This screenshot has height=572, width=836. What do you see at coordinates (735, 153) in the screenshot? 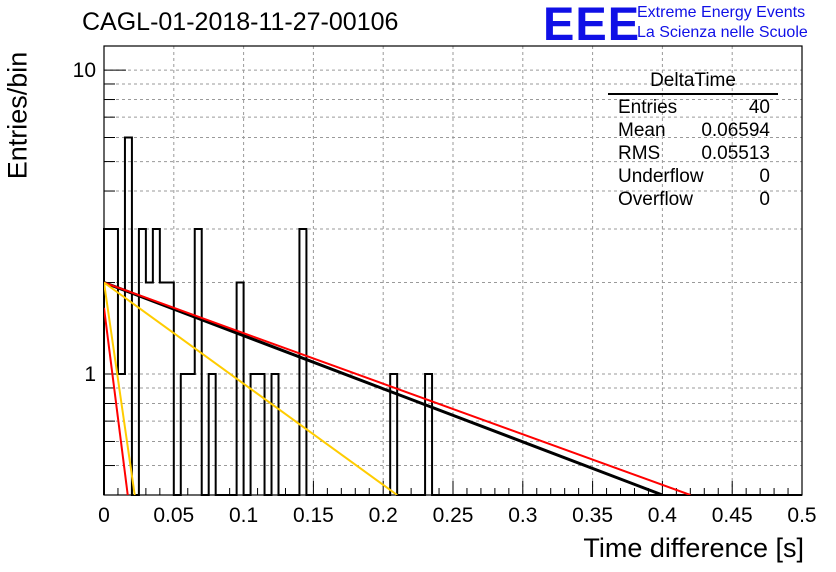
I see `stats-value: 0.05513` at bounding box center [735, 153].